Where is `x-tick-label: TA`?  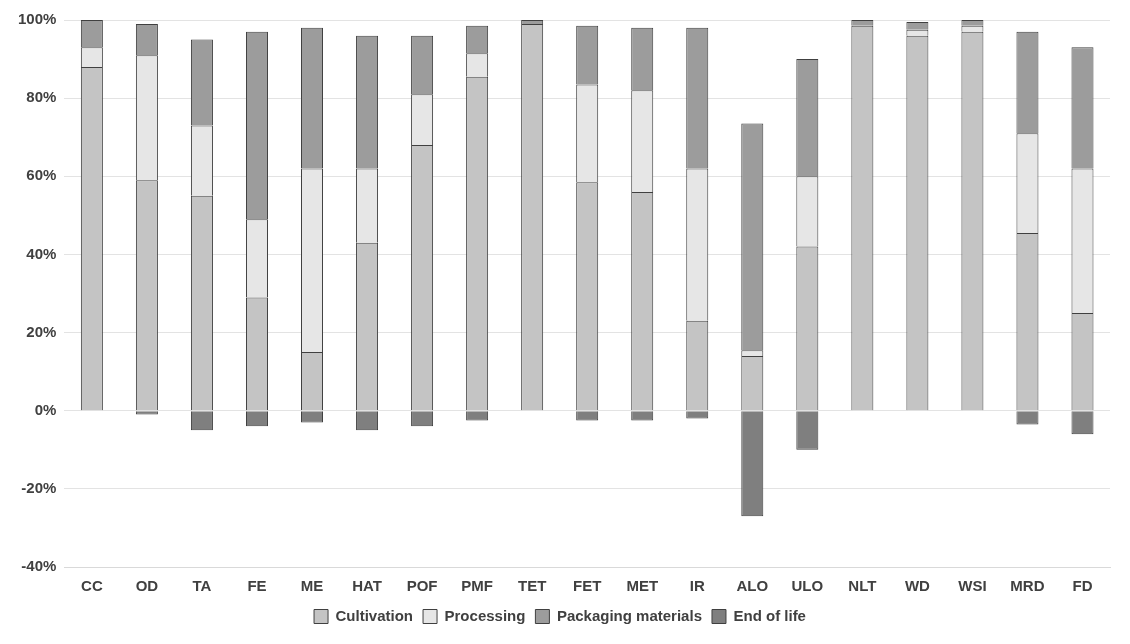 x-tick-label: TA is located at coordinates (202, 586).